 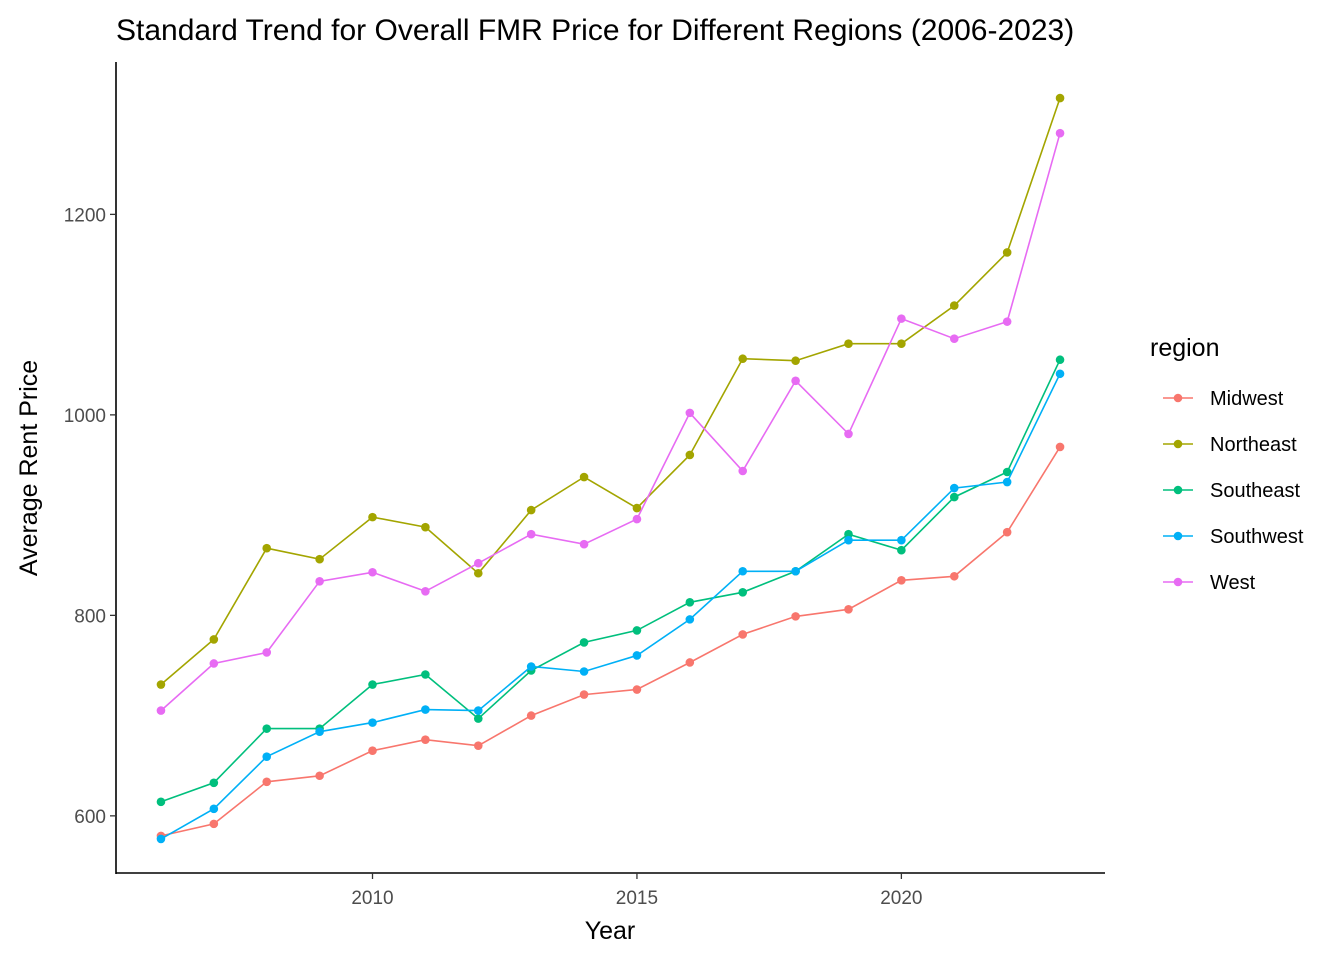 I want to click on legend-item-midwest: Midwest, so click(x=1223, y=399).